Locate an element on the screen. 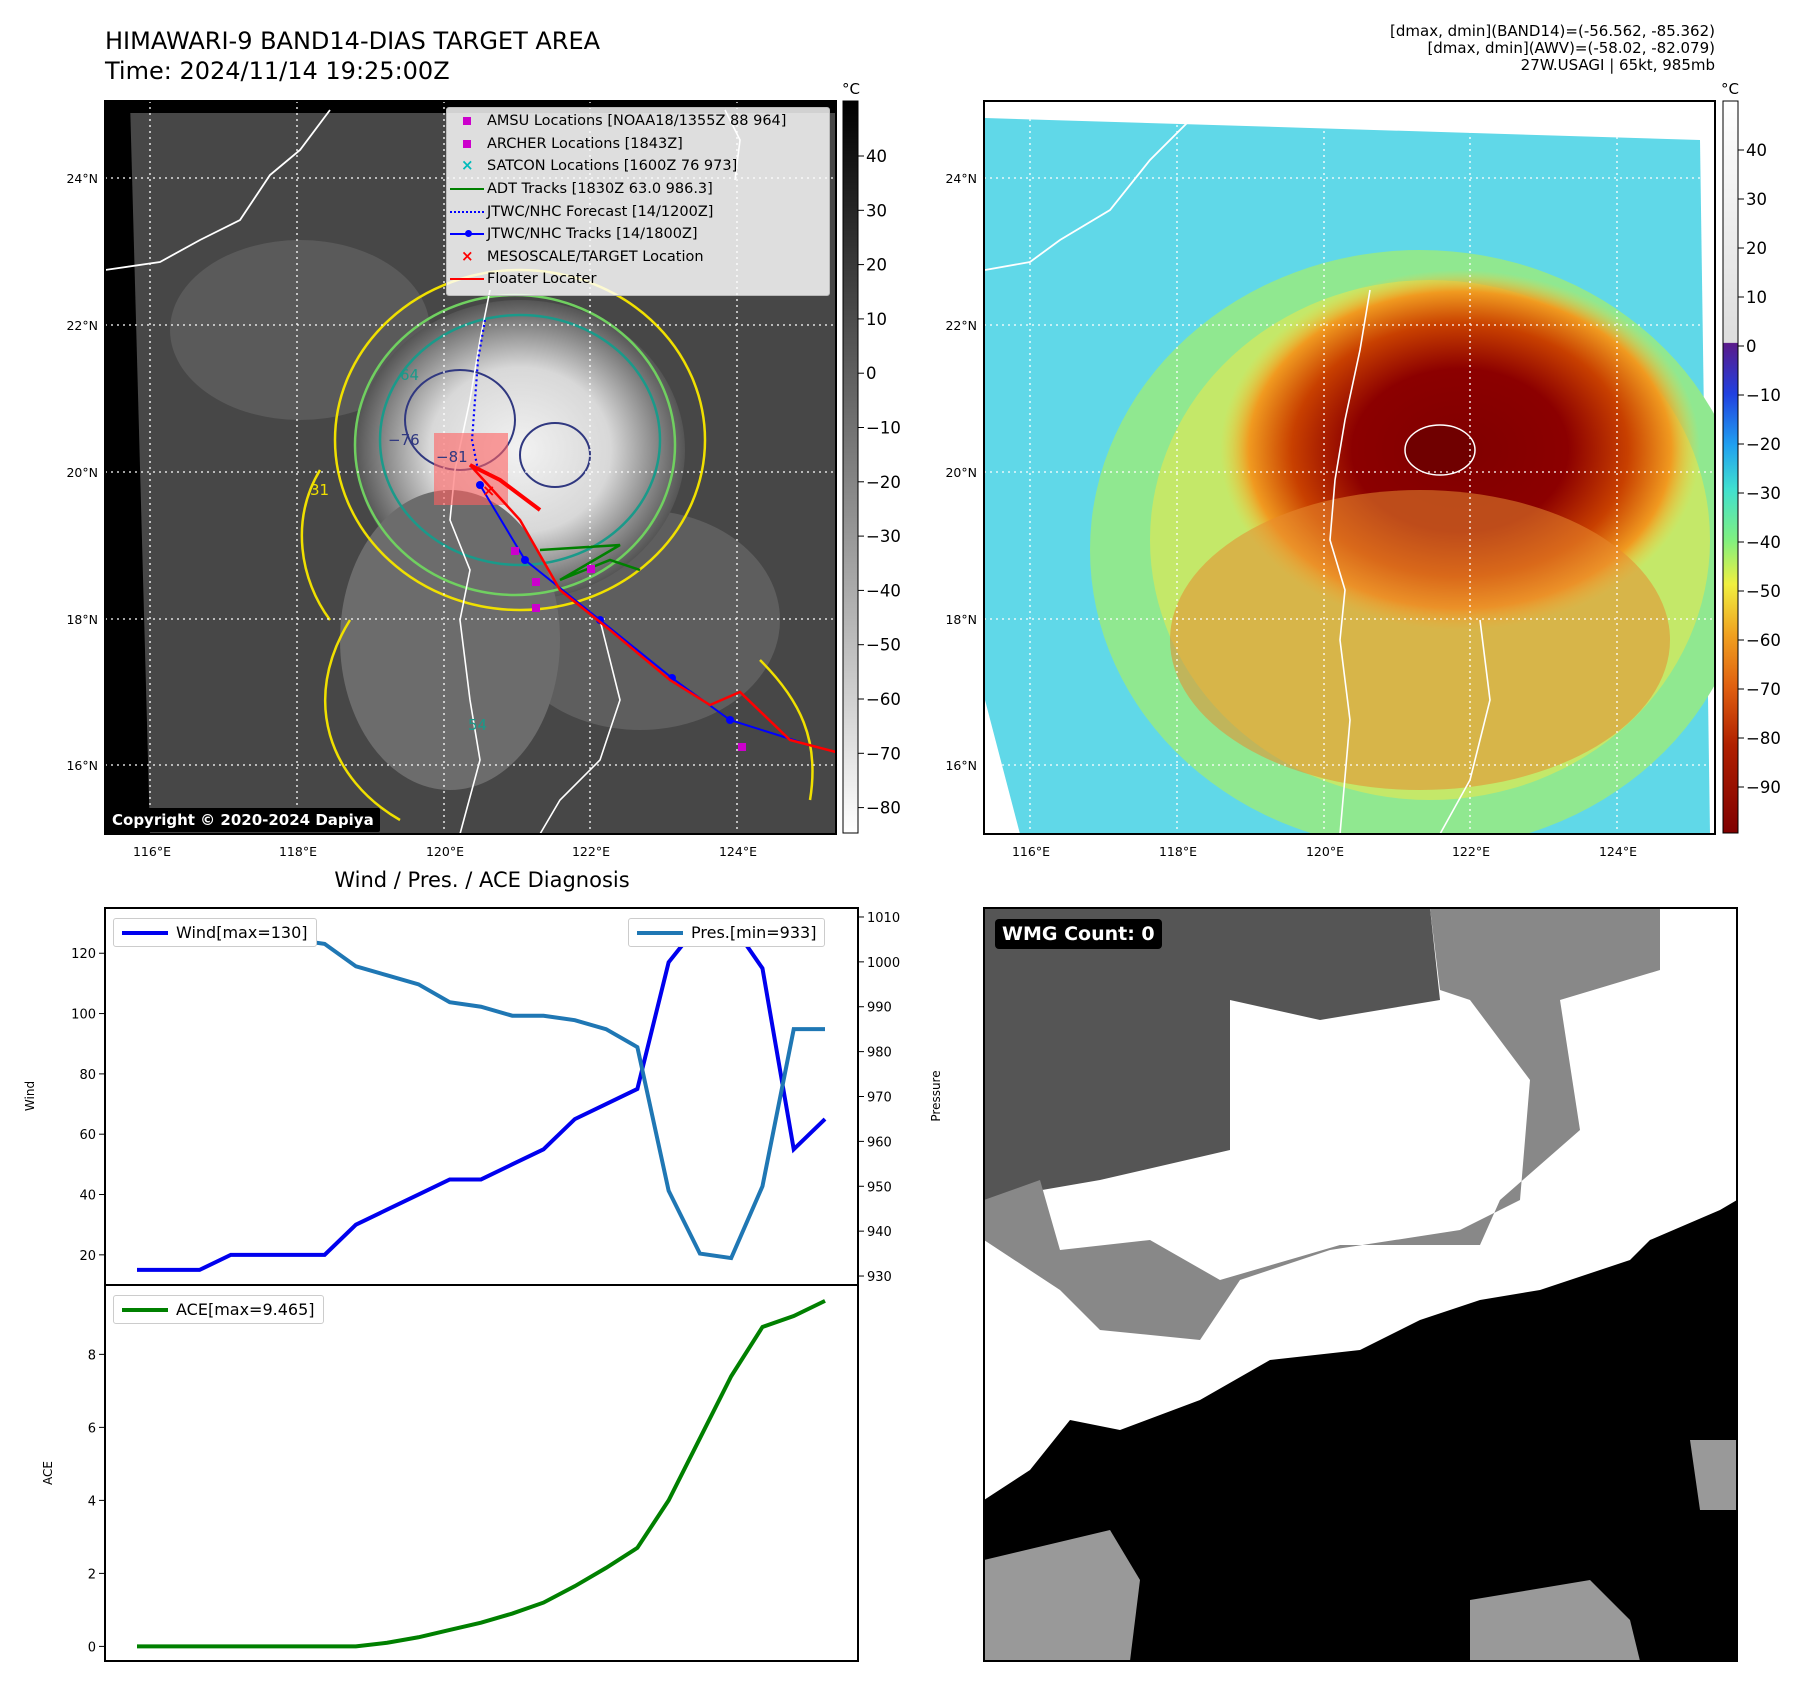 The height and width of the screenshot is (1690, 1797). colorbar-right-gradient is located at coordinates (1730, 467).